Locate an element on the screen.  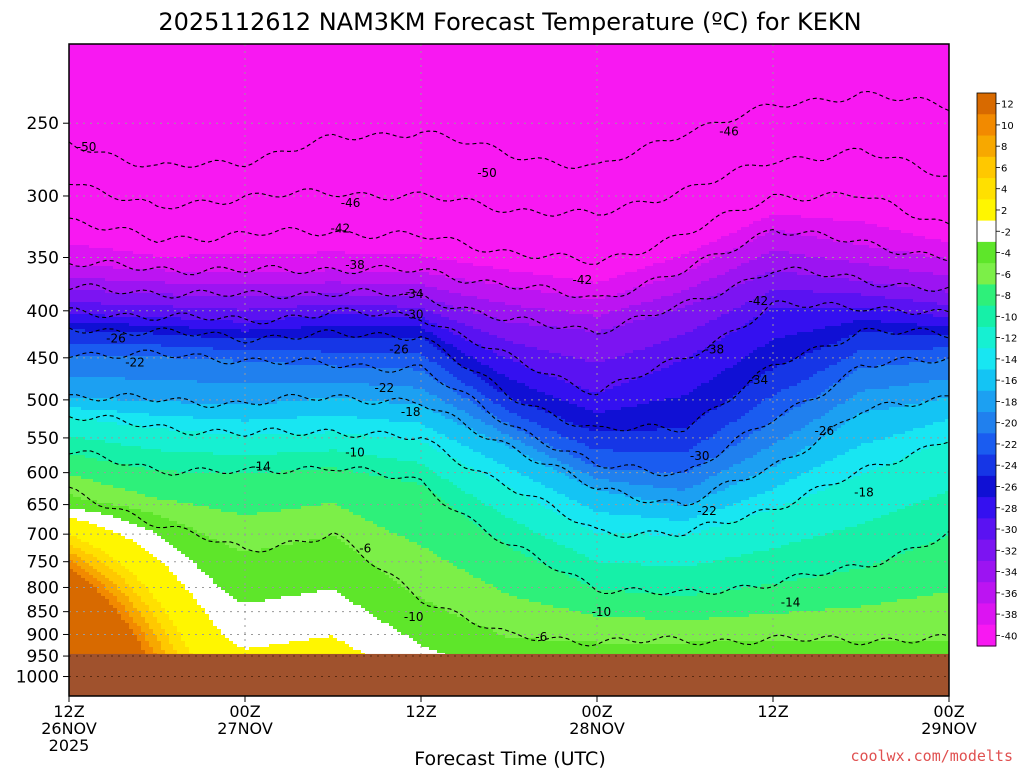
y-tick-label: 900 is located at coordinates (43, 635).